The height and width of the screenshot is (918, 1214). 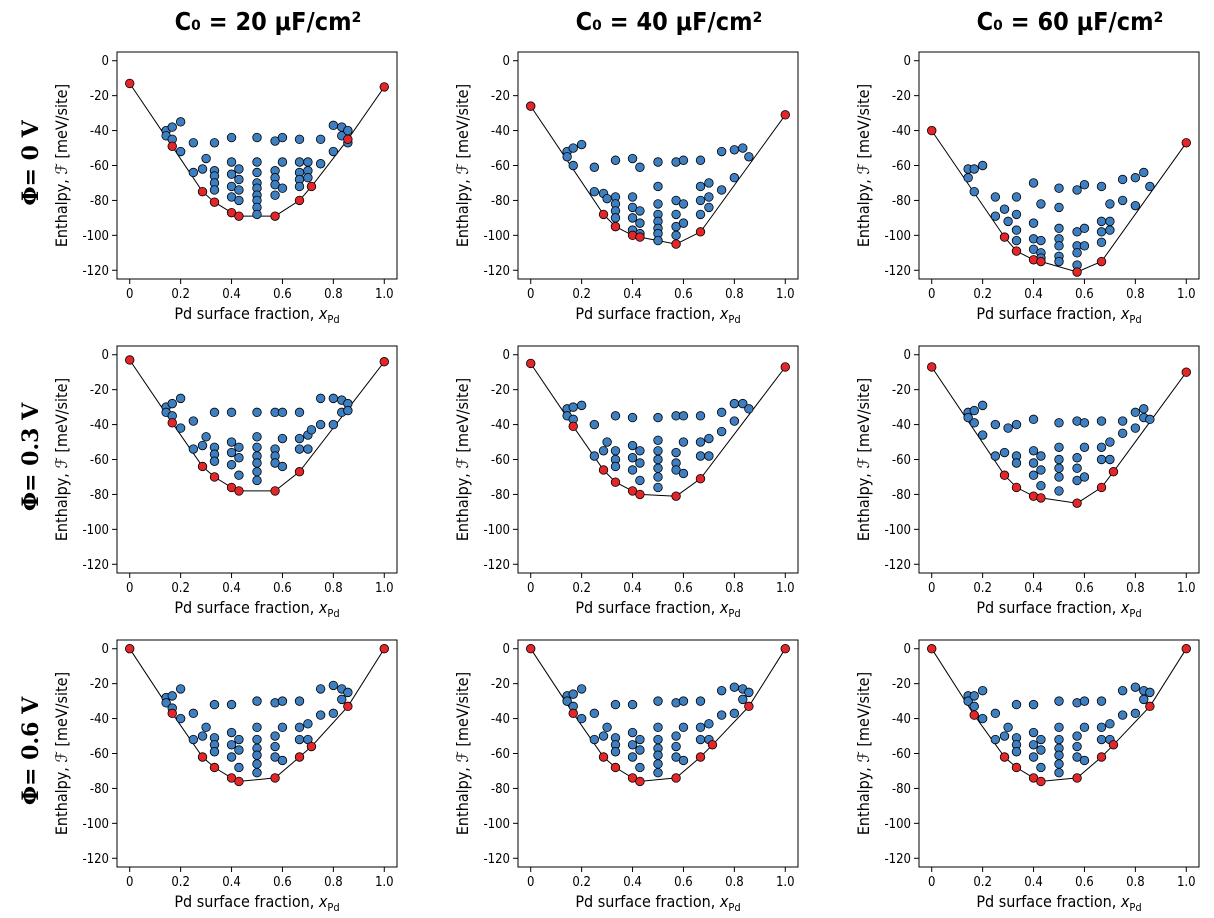 What do you see at coordinates (632, 294) in the screenshot?
I see `x-tick-label: 0.4` at bounding box center [632, 294].